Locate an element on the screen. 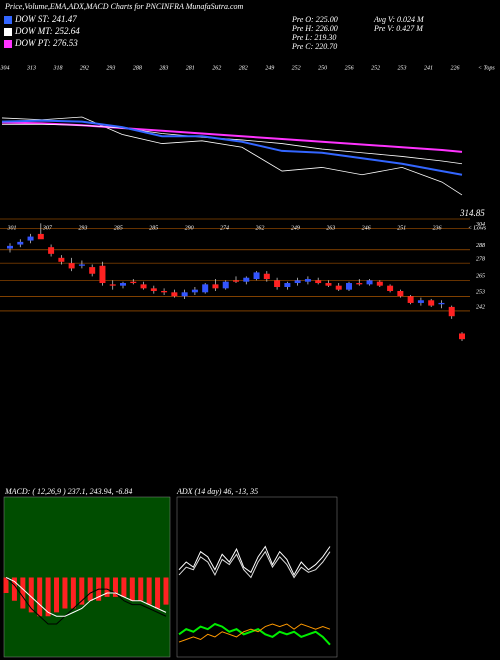  lows-note: < Lows is located at coordinates (477, 228).